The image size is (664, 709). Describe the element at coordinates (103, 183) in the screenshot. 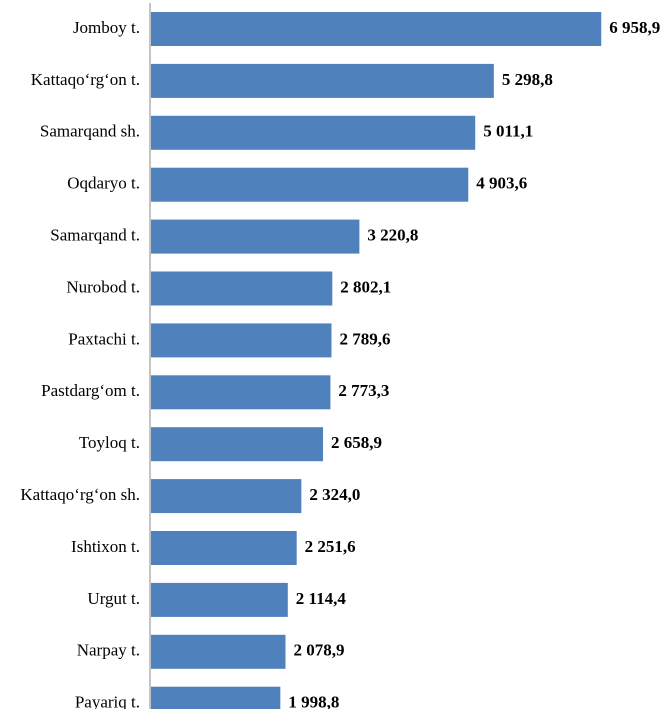

I see `category-label-3: Oqdaryo t.` at that location.